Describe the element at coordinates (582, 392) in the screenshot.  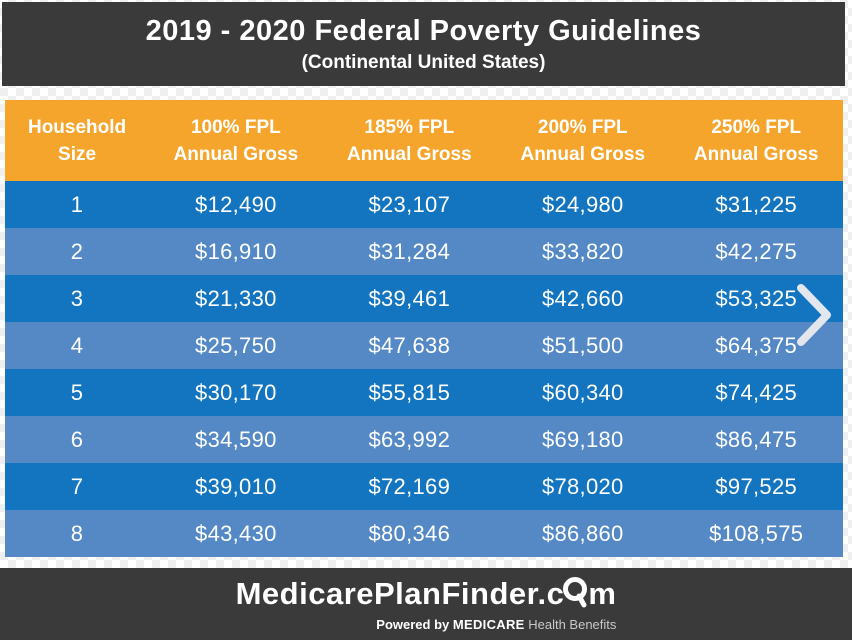
I see `cell-200-fpl: $60,340` at that location.